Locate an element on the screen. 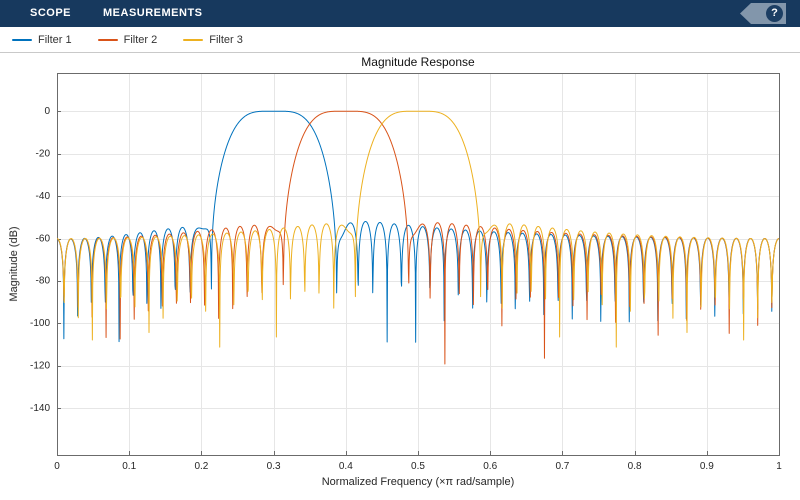 This screenshot has width=800, height=500. legend-item-filter2: Filter 2 is located at coordinates (127, 39).